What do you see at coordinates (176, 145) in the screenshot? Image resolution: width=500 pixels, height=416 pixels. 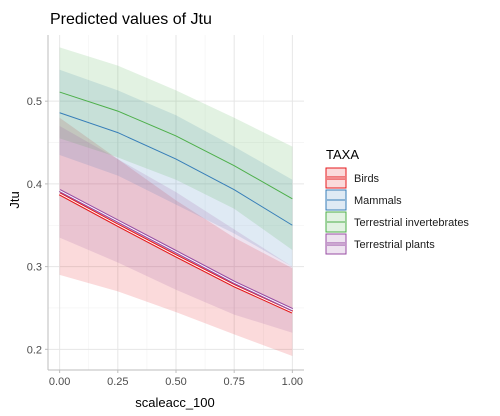 I see `series-line-terrestrial-invertebrates` at bounding box center [176, 145].